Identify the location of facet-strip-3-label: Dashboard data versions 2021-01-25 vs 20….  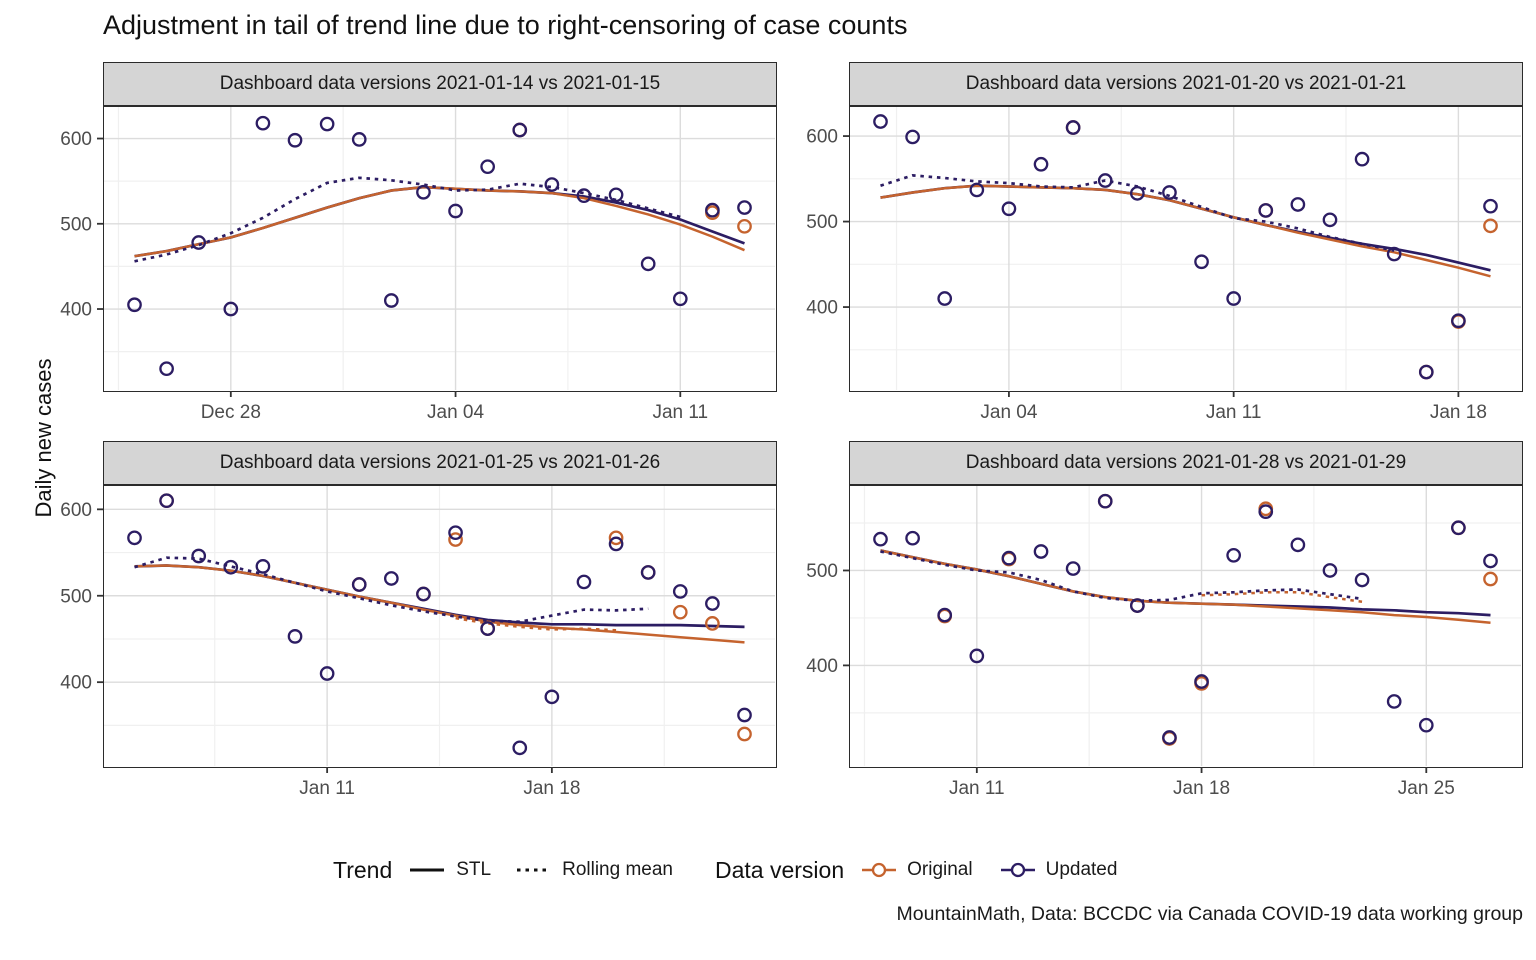
(440, 462).